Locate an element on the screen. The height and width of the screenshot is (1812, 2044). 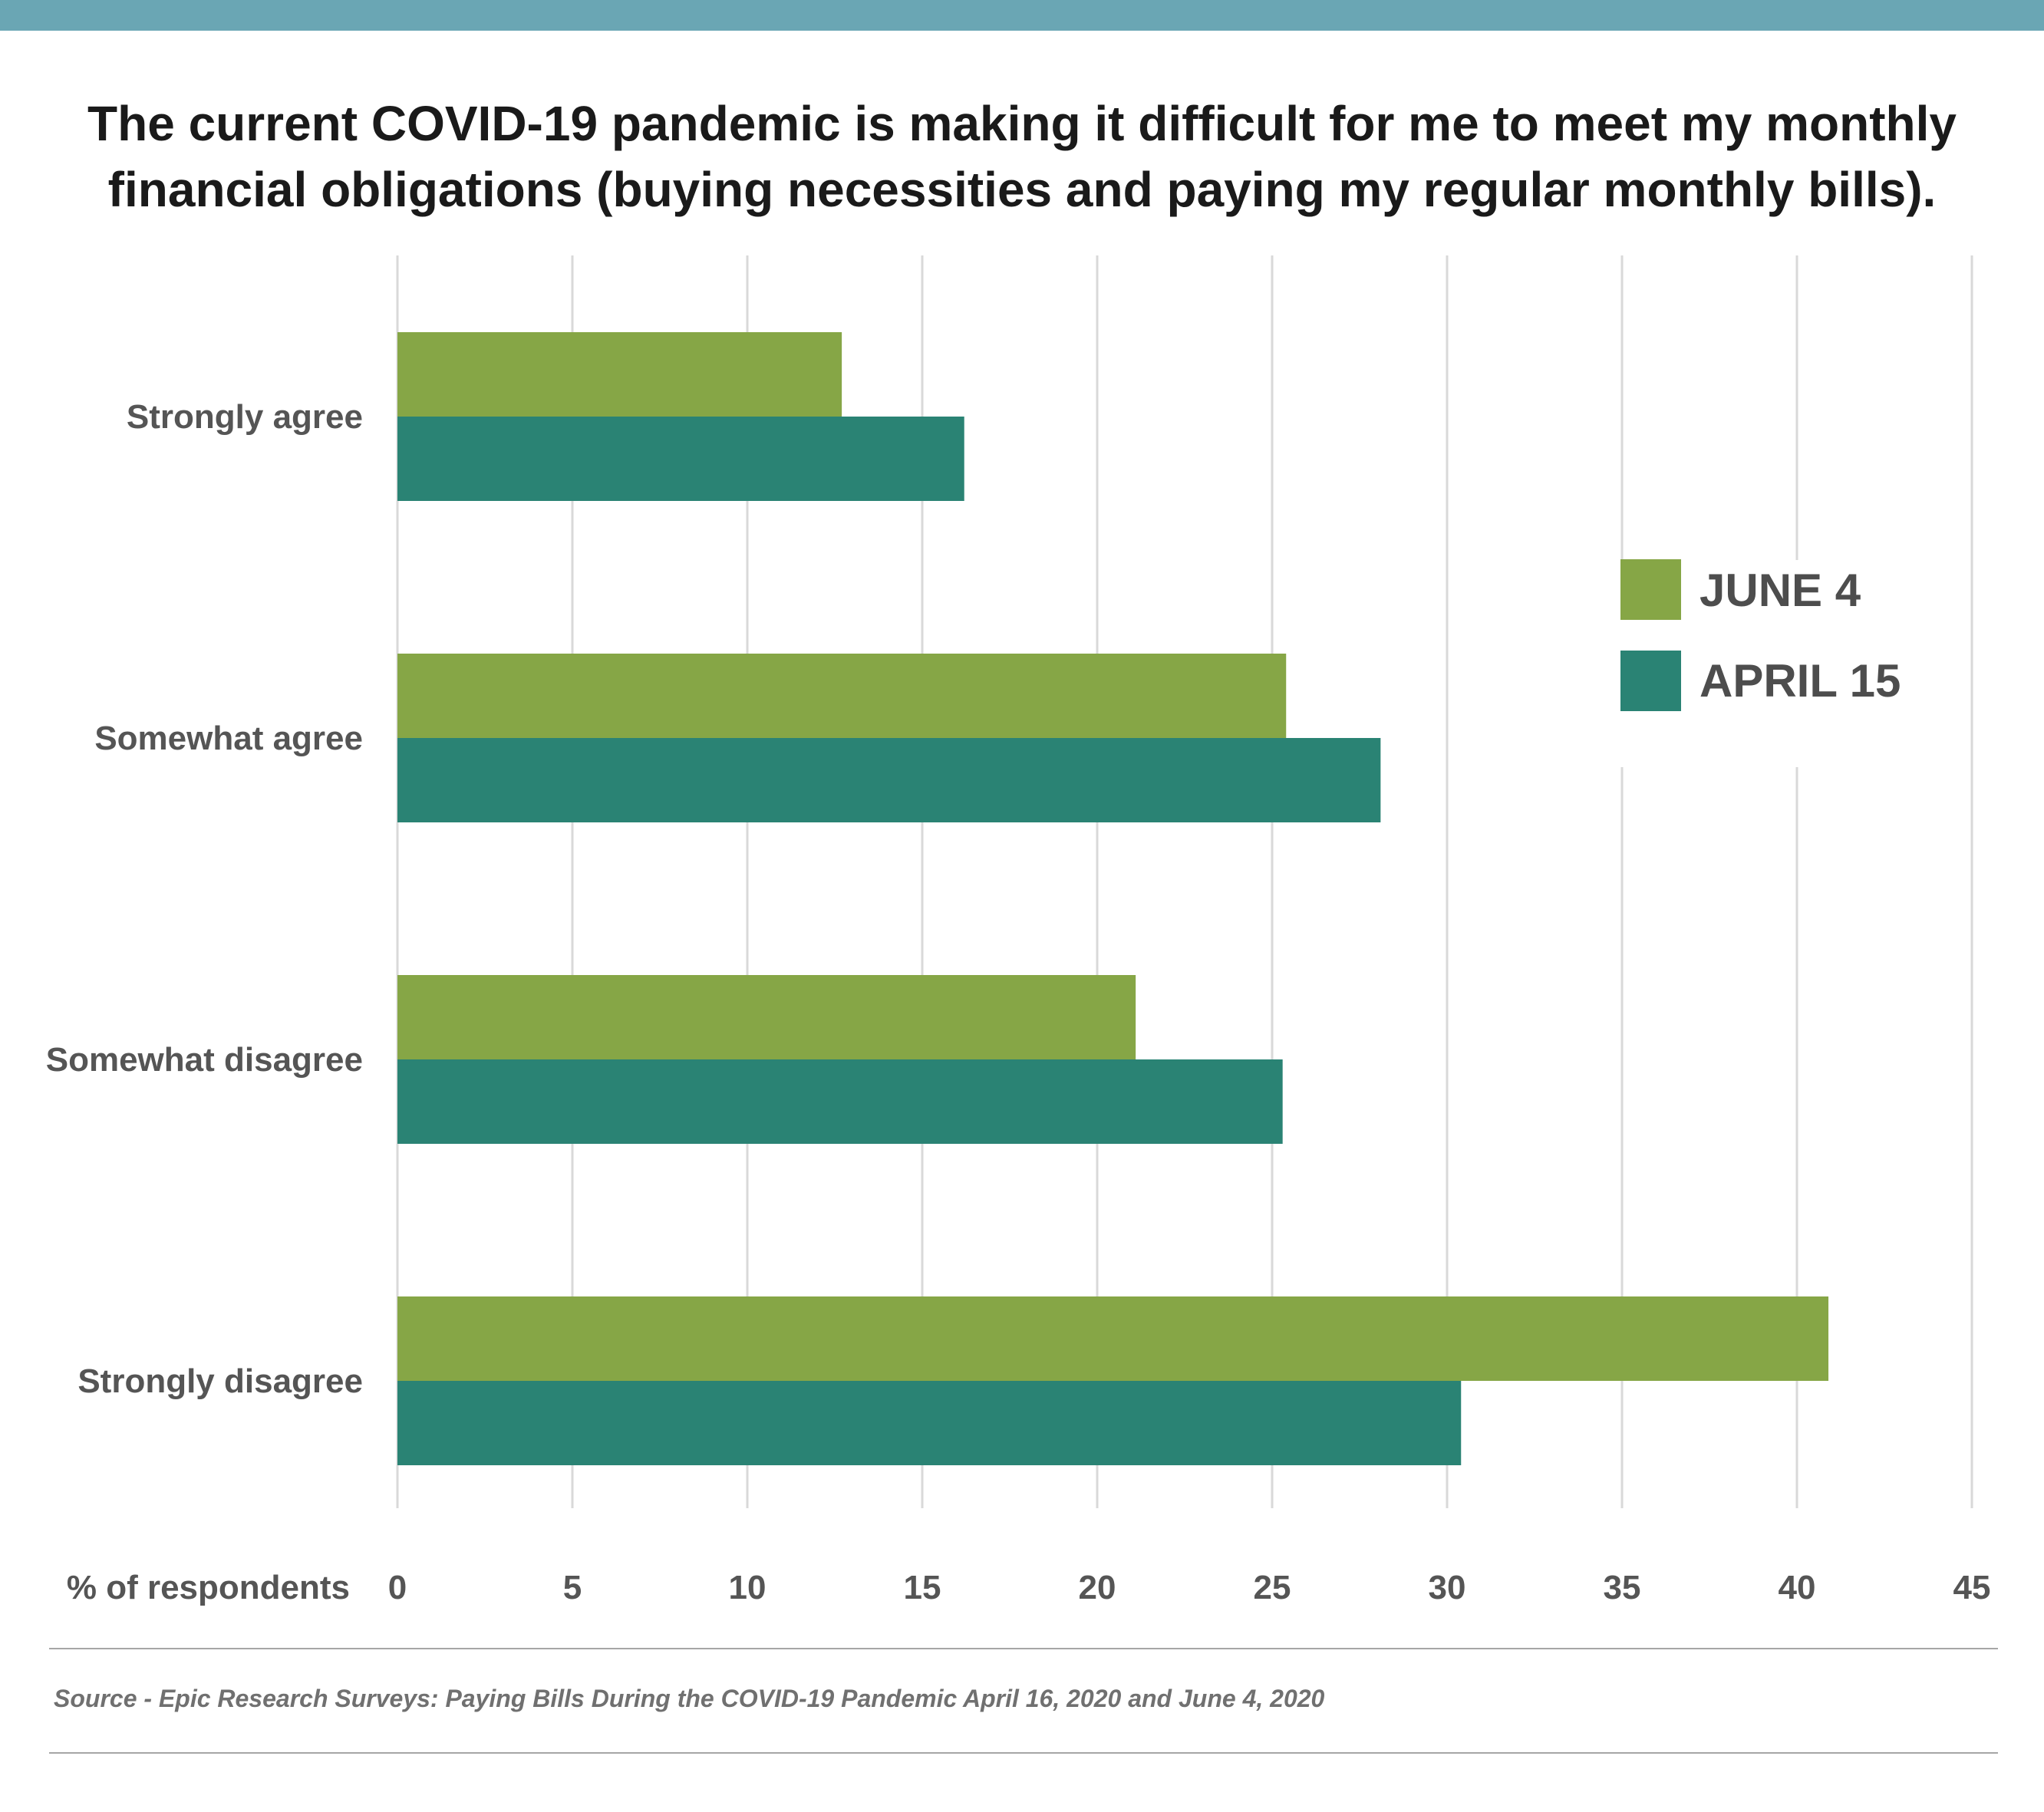
top-accent-bar is located at coordinates (1022, 16).